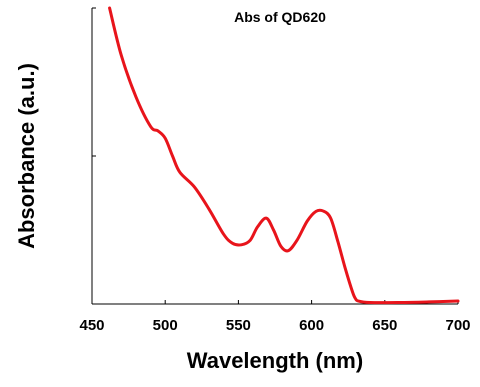 This screenshot has width=480, height=387. Describe the element at coordinates (238, 325) in the screenshot. I see `x-tick-label: 550` at that location.